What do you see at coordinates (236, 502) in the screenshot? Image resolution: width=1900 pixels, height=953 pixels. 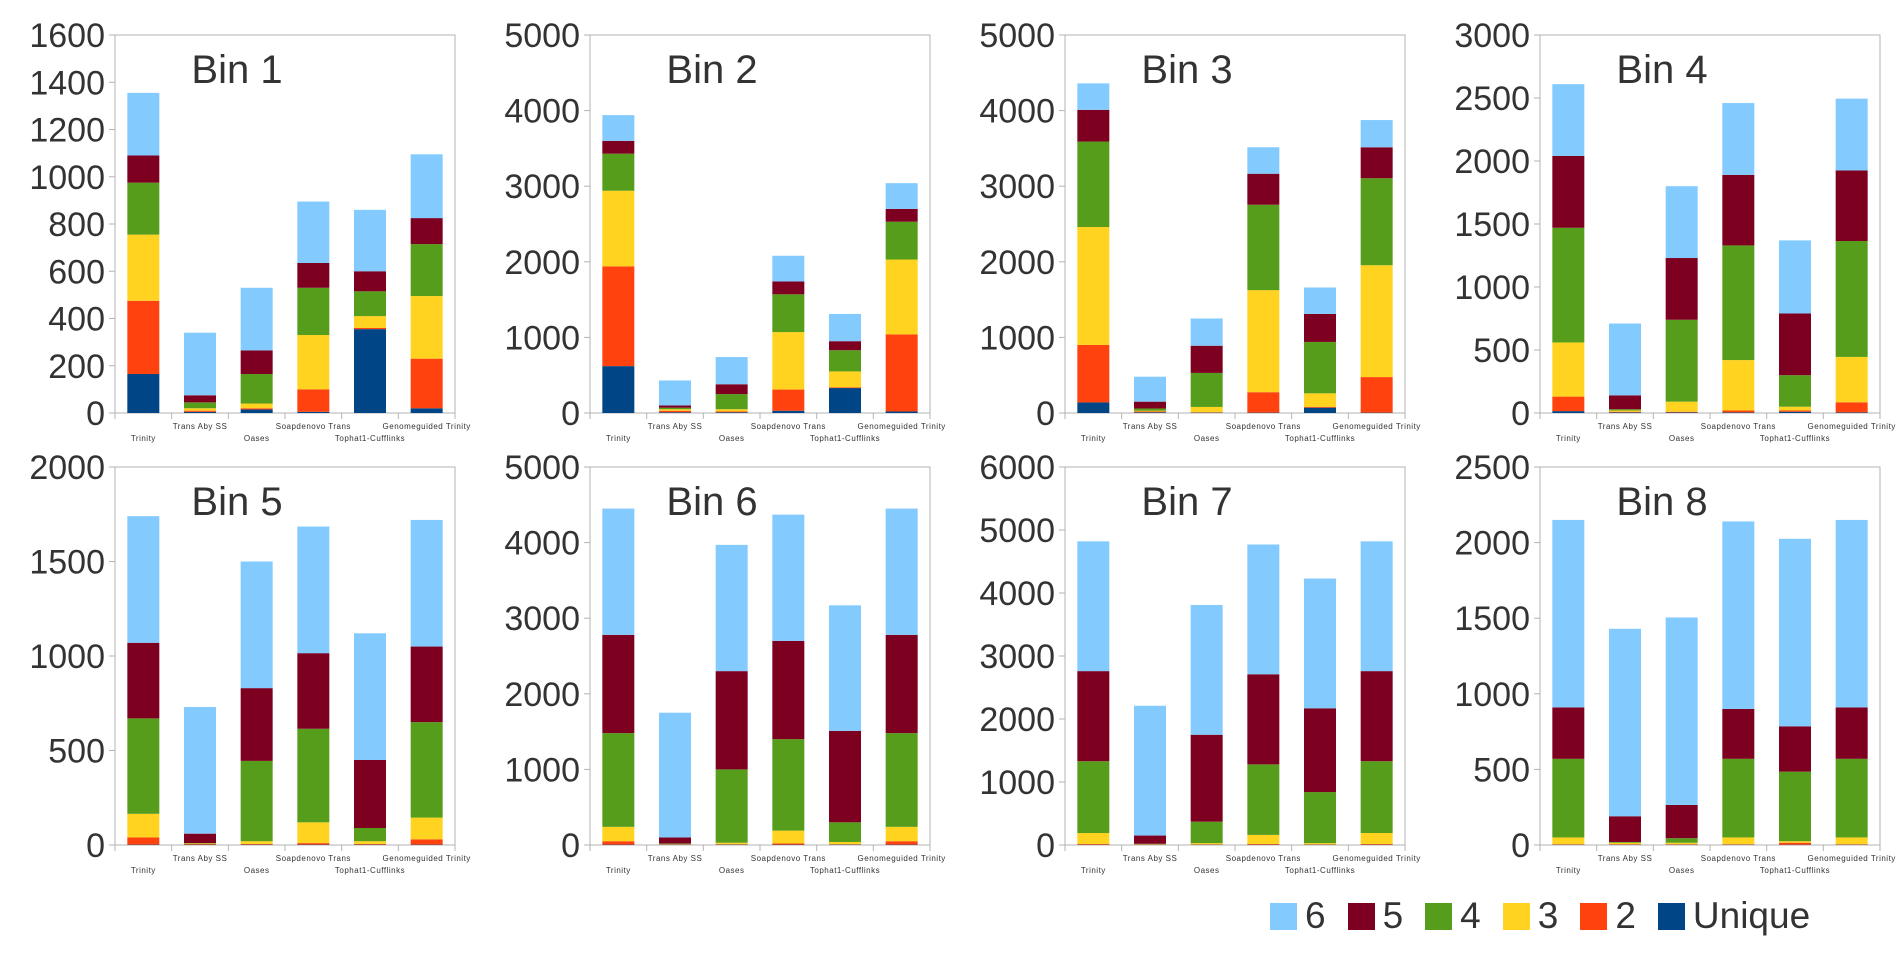 I see `chart-title: Bin 5` at bounding box center [236, 502].